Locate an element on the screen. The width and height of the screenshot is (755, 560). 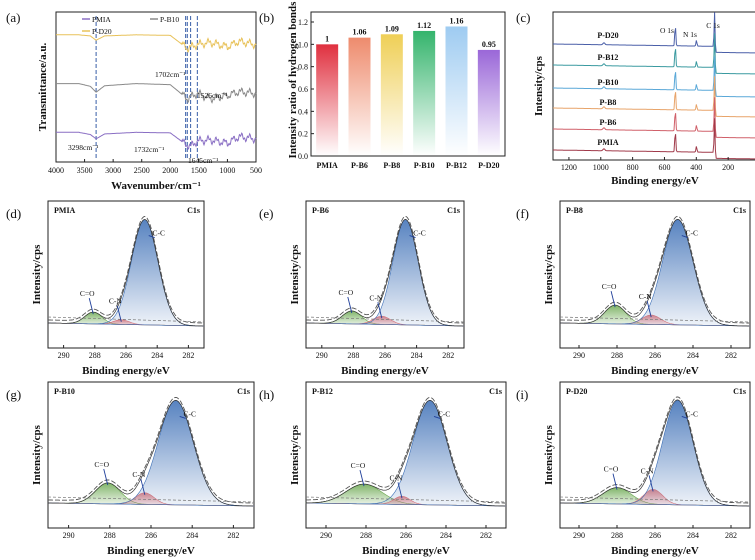
panel-label: (a) is located at coordinates (13, 17).